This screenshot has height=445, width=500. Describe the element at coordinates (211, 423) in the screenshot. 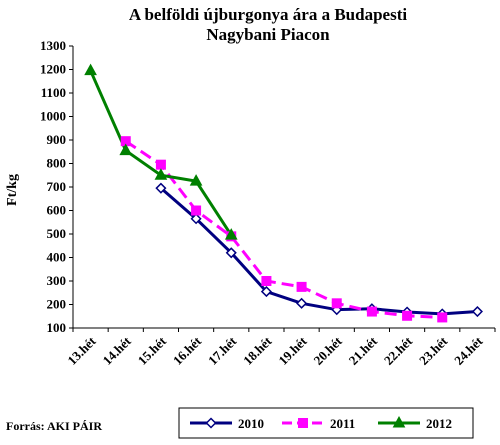

I see `legend-marker-2010` at that location.